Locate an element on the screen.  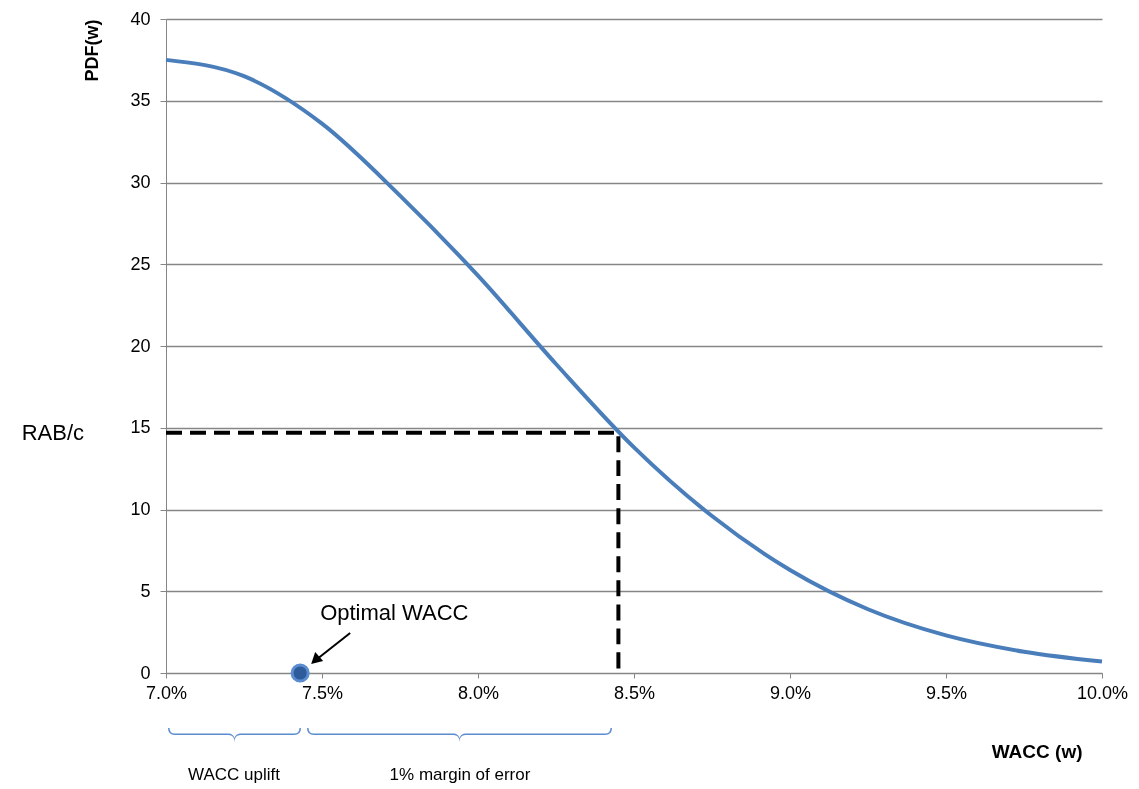
annotation: Optimal WACC is located at coordinates (394, 612).